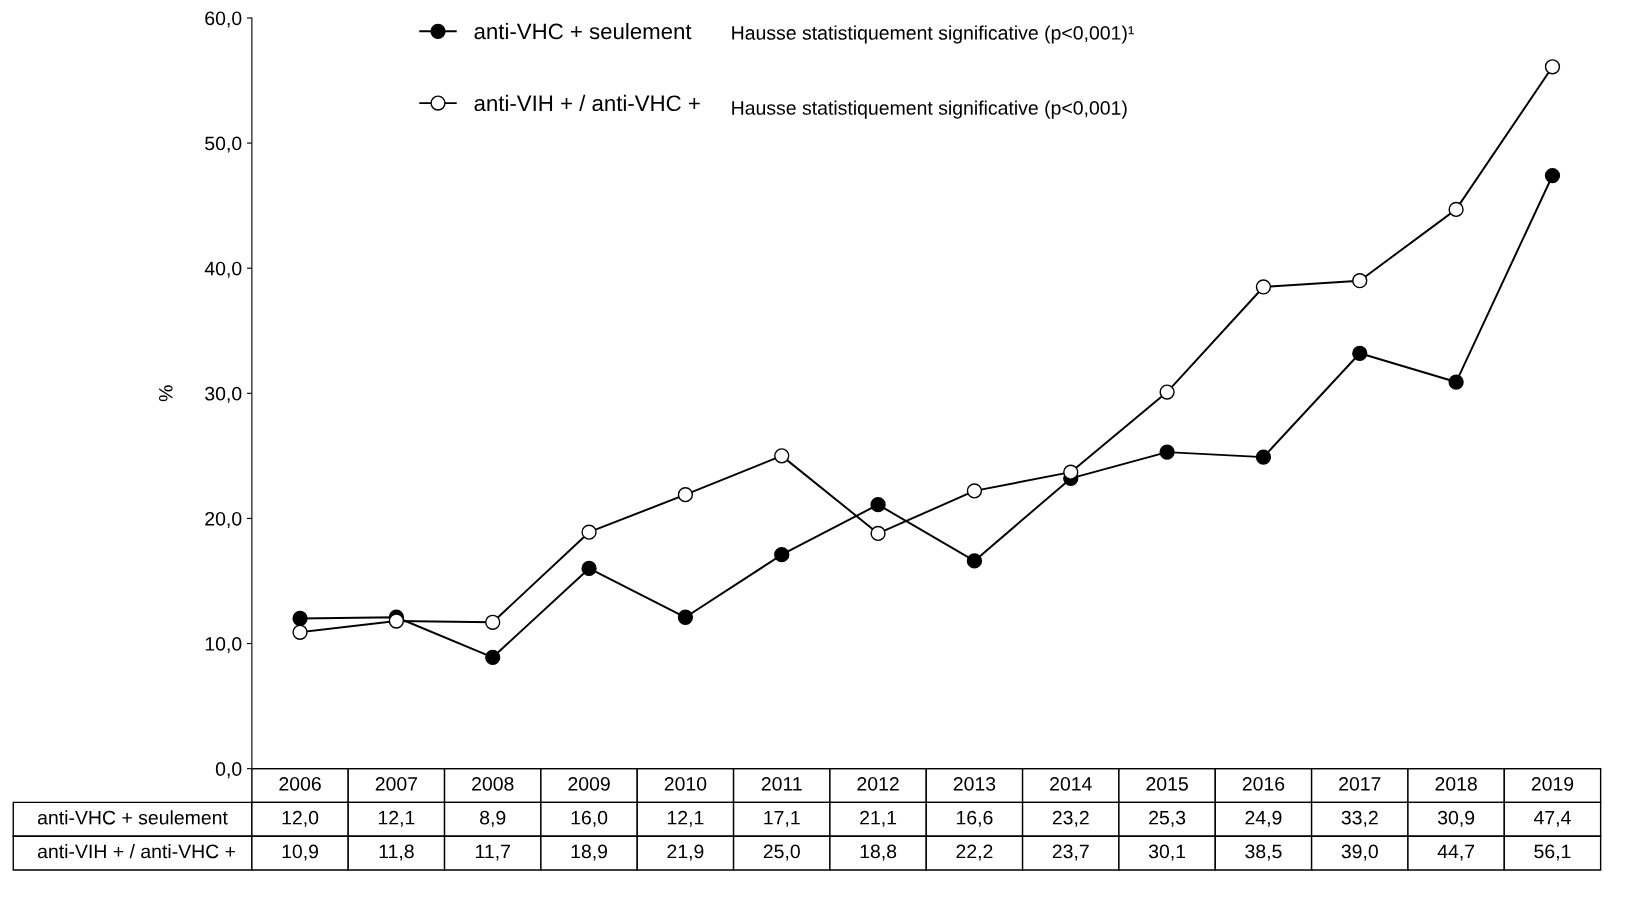  Describe the element at coordinates (1263, 783) in the screenshot. I see `x-tick-label: 2016` at that location.